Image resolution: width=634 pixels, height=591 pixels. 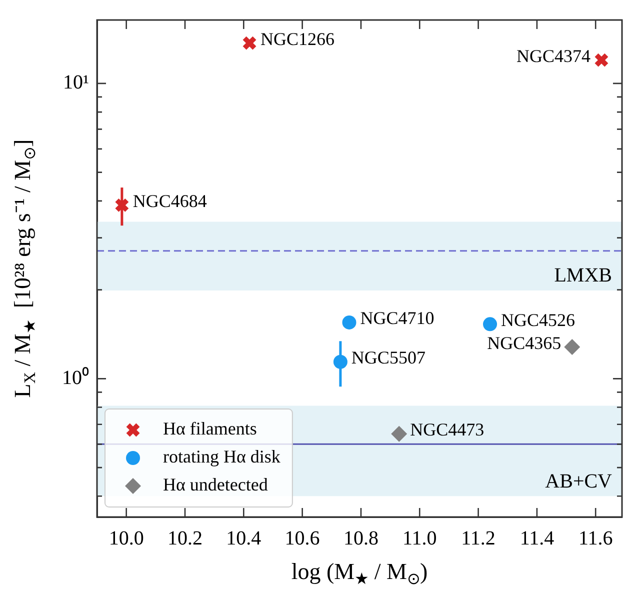 I want to click on x-tick-label: 10.4, so click(x=244, y=538).